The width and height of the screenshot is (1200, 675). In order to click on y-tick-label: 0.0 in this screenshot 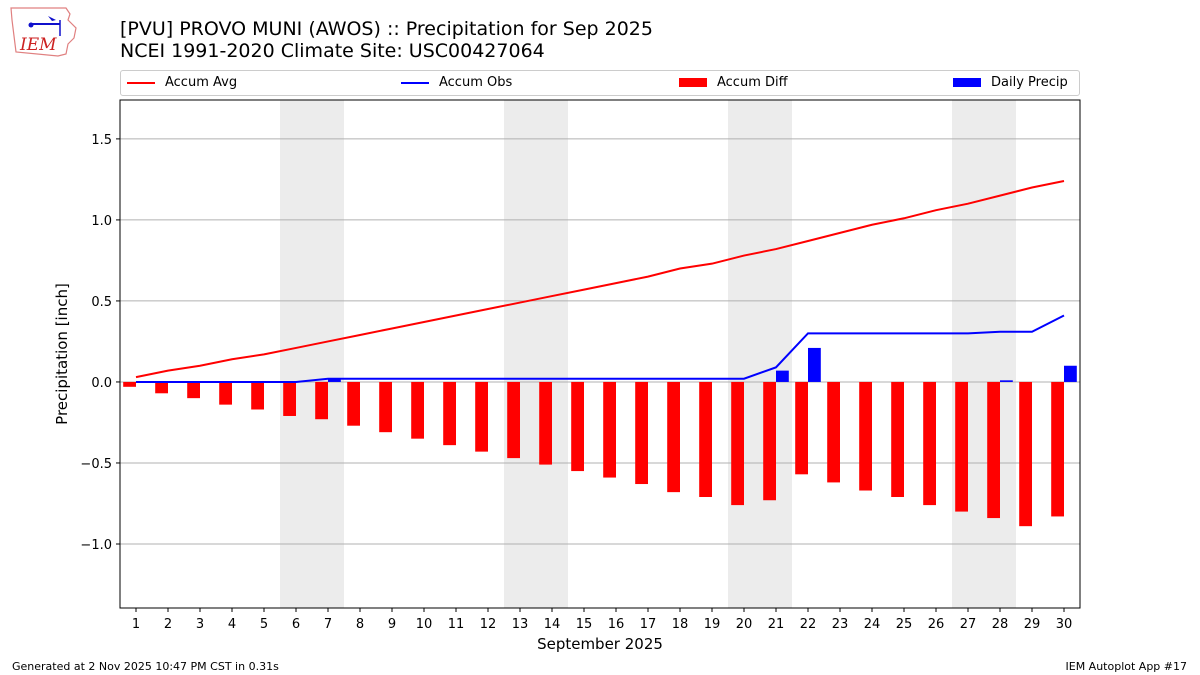, I will do `click(101, 383)`.